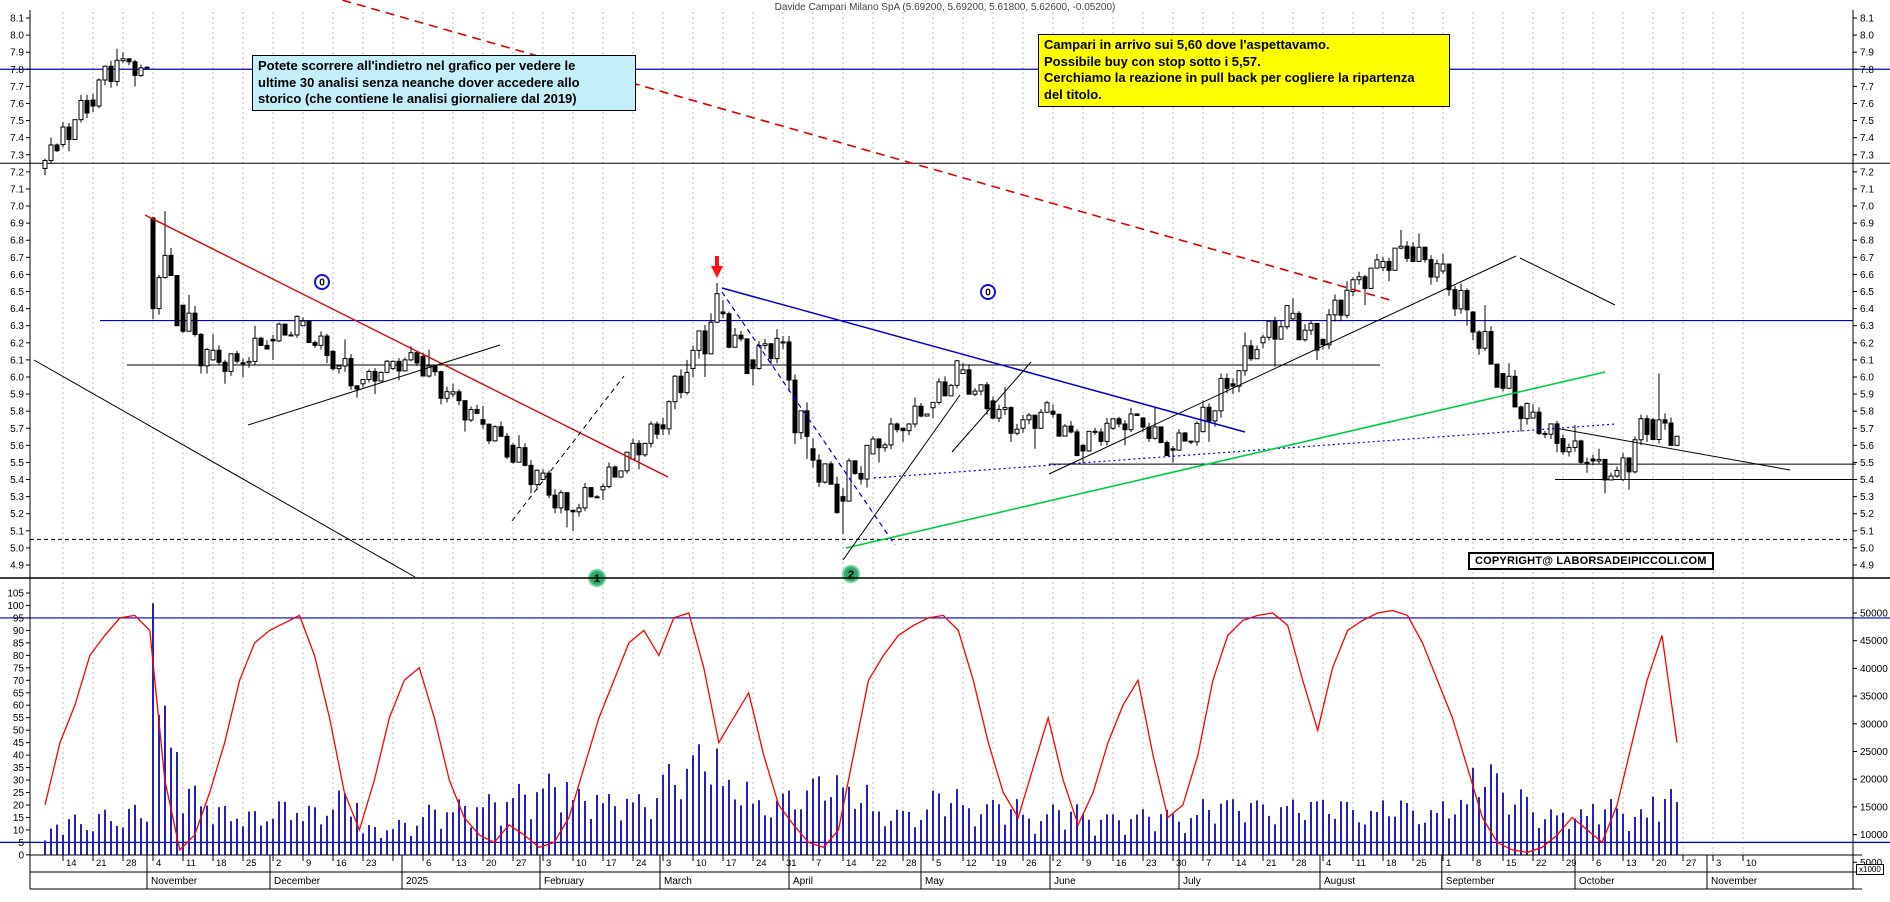  What do you see at coordinates (17, 395) in the screenshot?
I see `svg-text: 5.9` at bounding box center [17, 395].